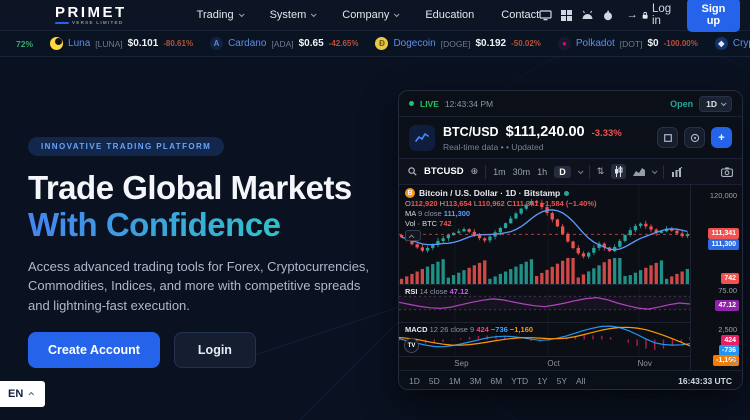 The width and height of the screenshot is (750, 420). What do you see at coordinates (727, 171) in the screenshot?
I see `camera-icon` at bounding box center [727, 171].